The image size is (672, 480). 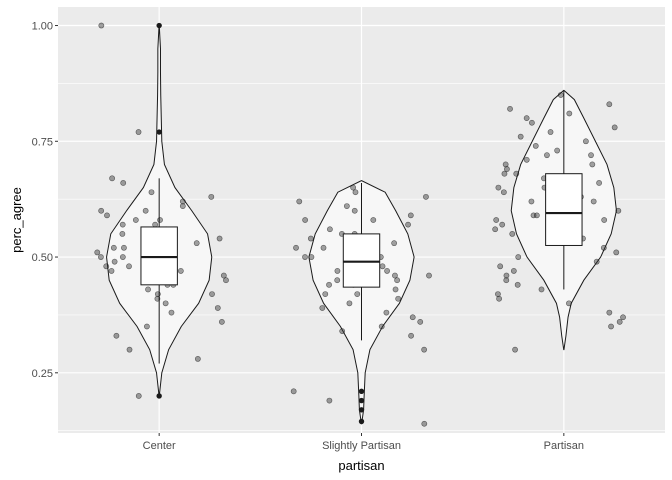 I want to click on x-axis-ticks: Center Slightly Partisan Partisan, so click(x=363, y=442).